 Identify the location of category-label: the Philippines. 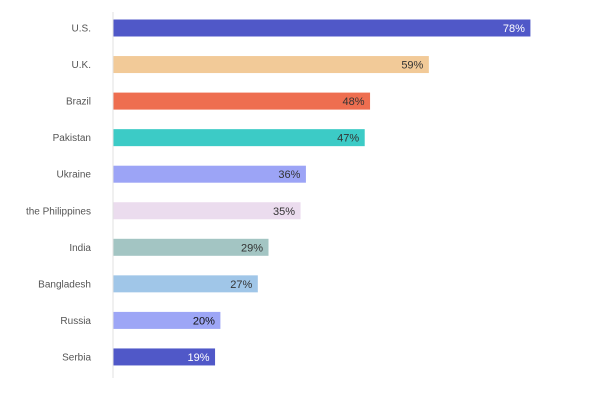
(58, 211).